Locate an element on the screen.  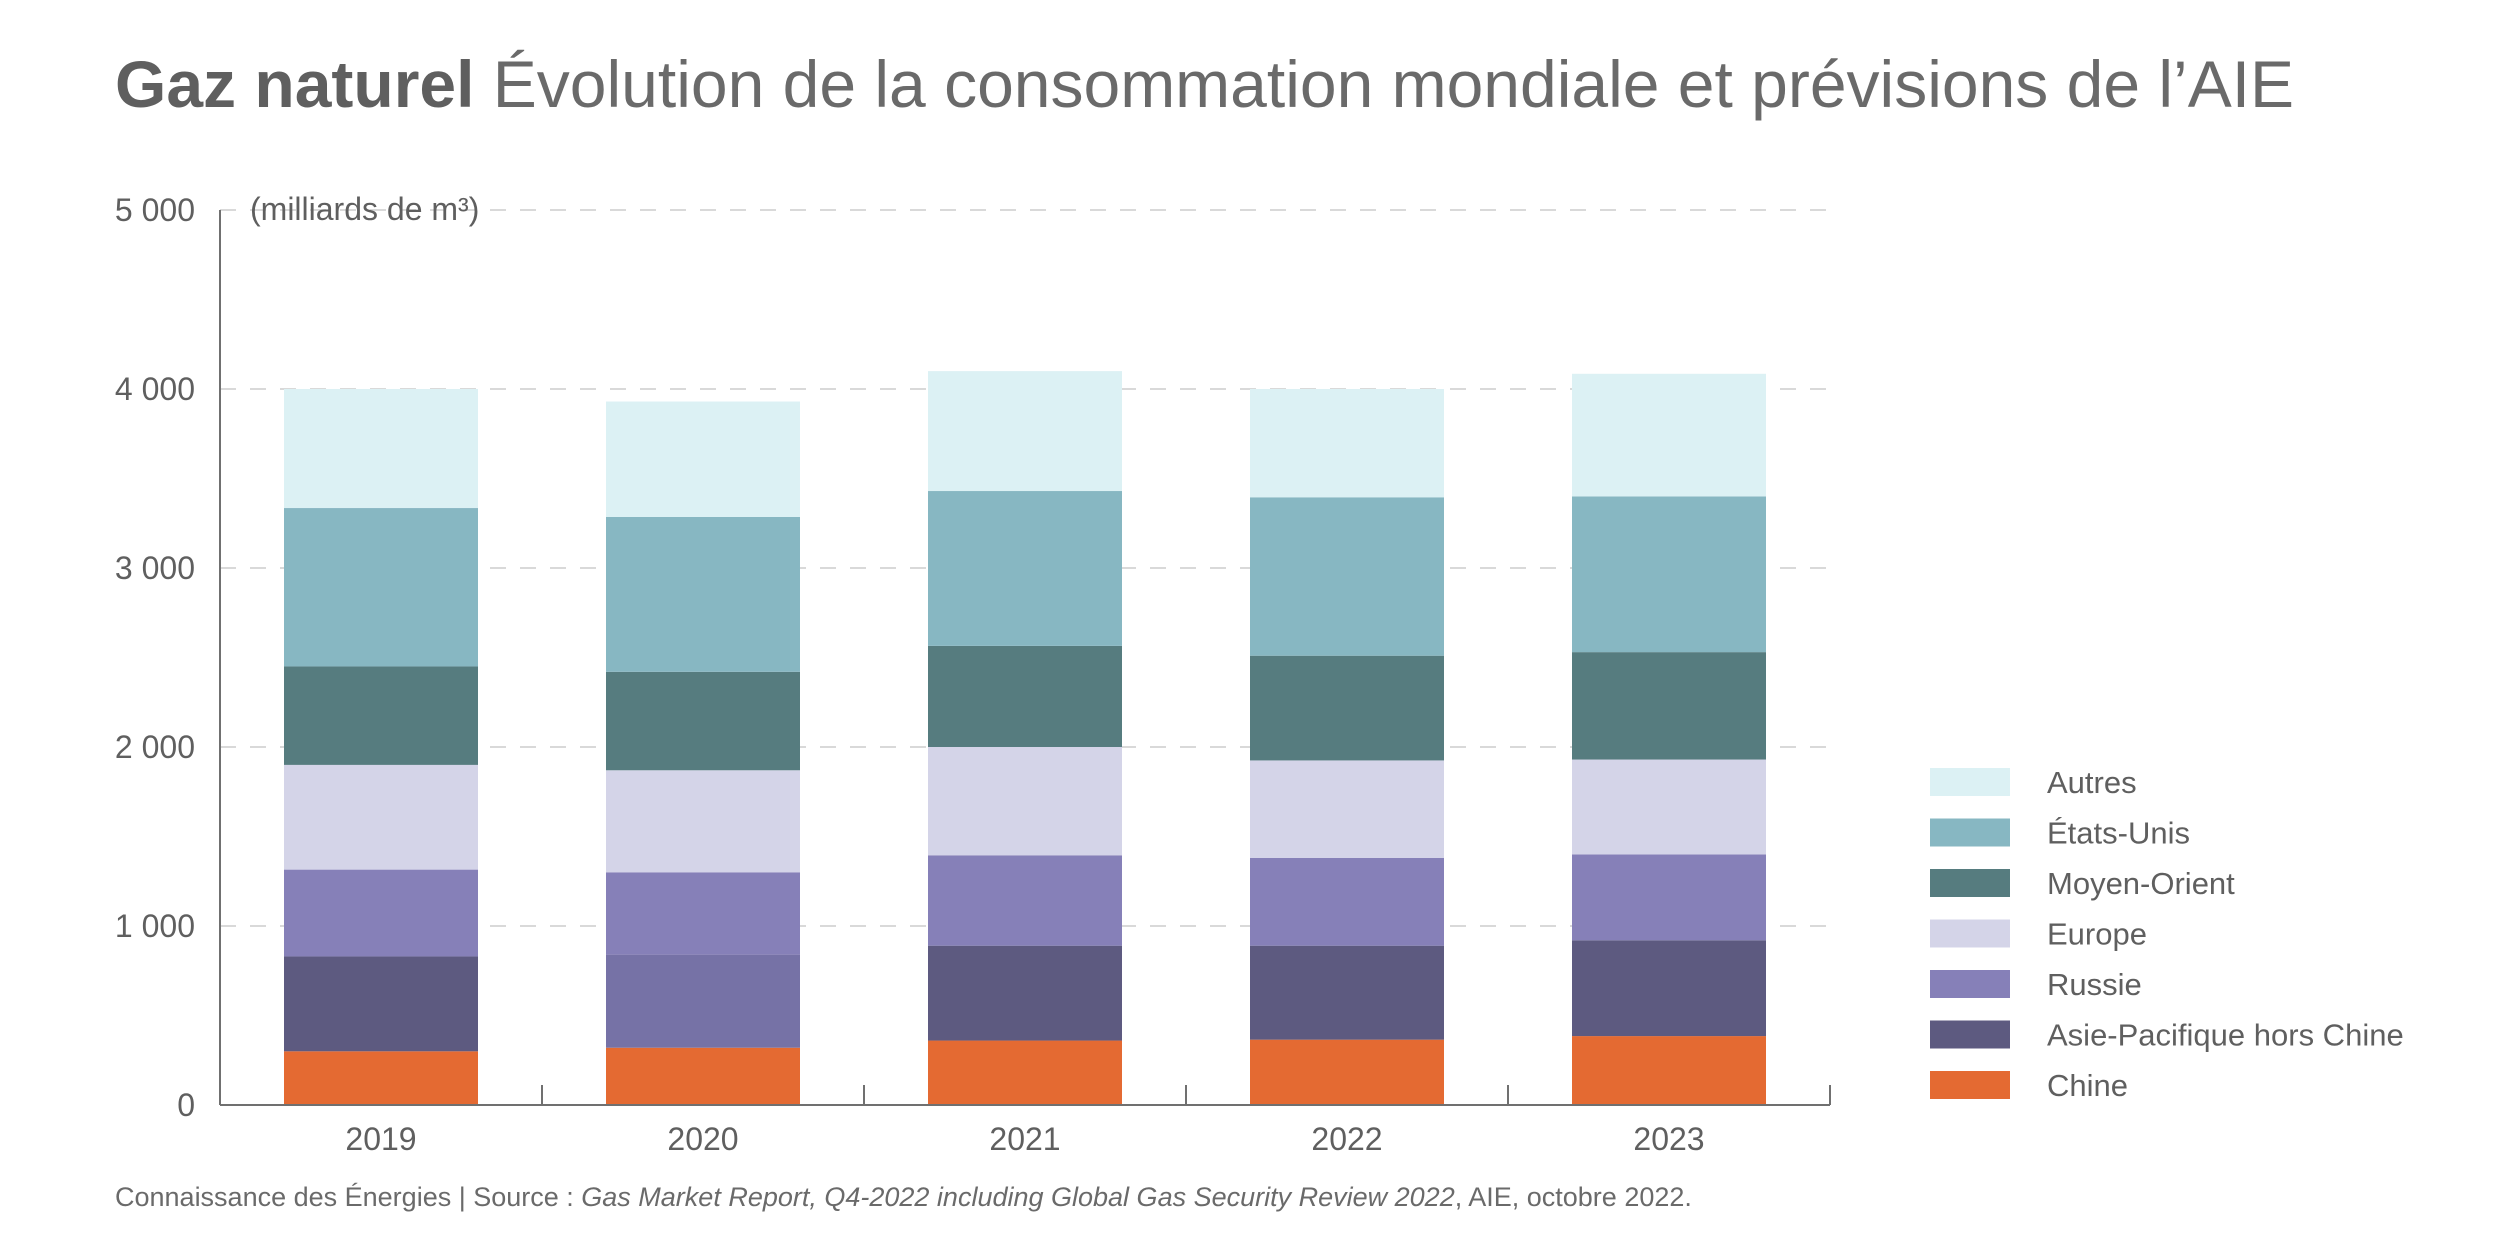
bar-segment-2019-autres is located at coordinates (381, 449).